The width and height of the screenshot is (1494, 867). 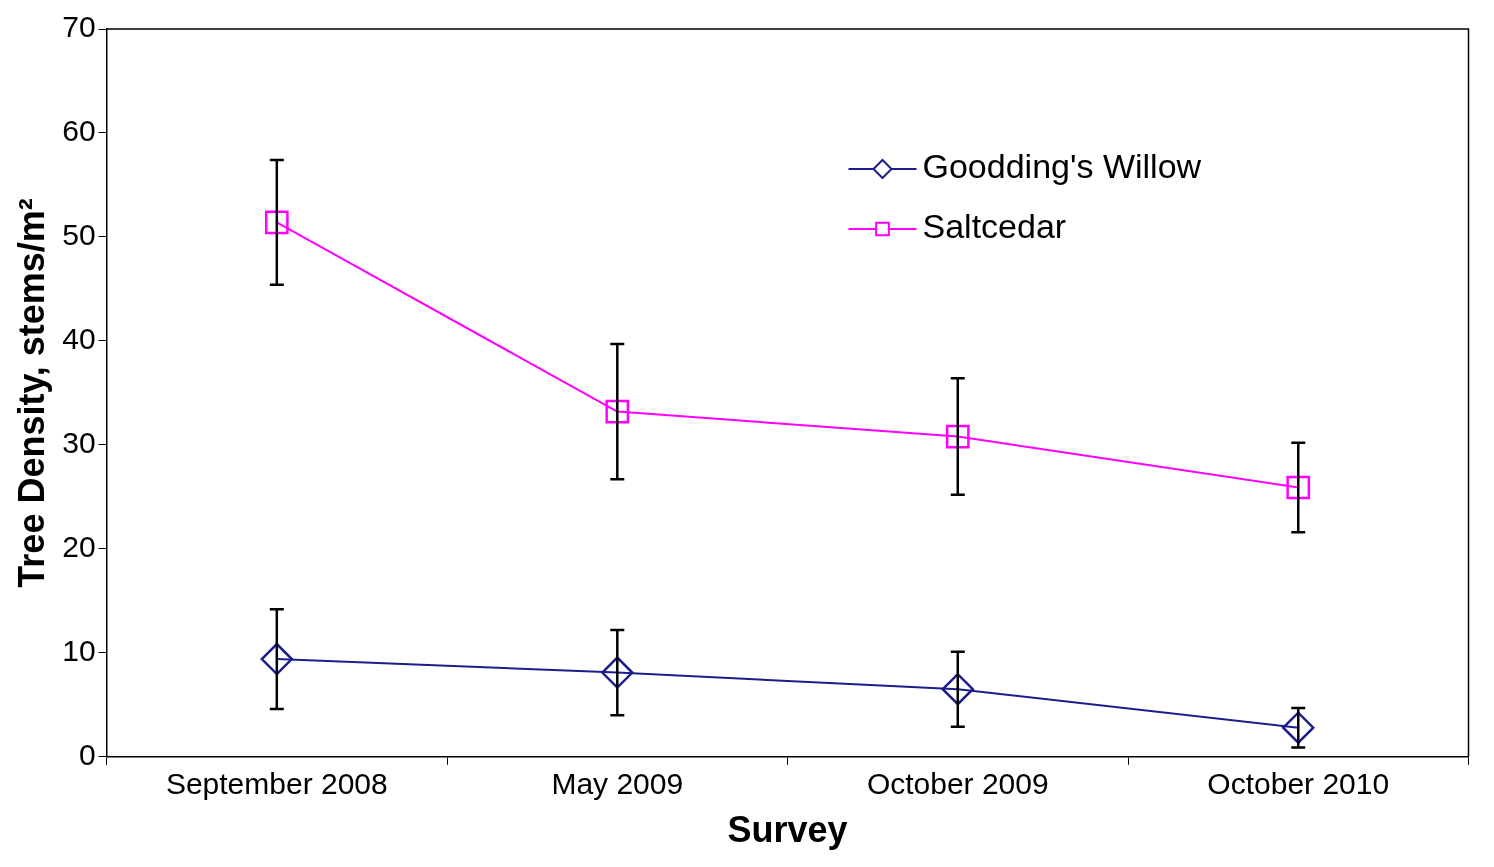 What do you see at coordinates (957, 784) in the screenshot?
I see `x-tick-label: October 2009` at bounding box center [957, 784].